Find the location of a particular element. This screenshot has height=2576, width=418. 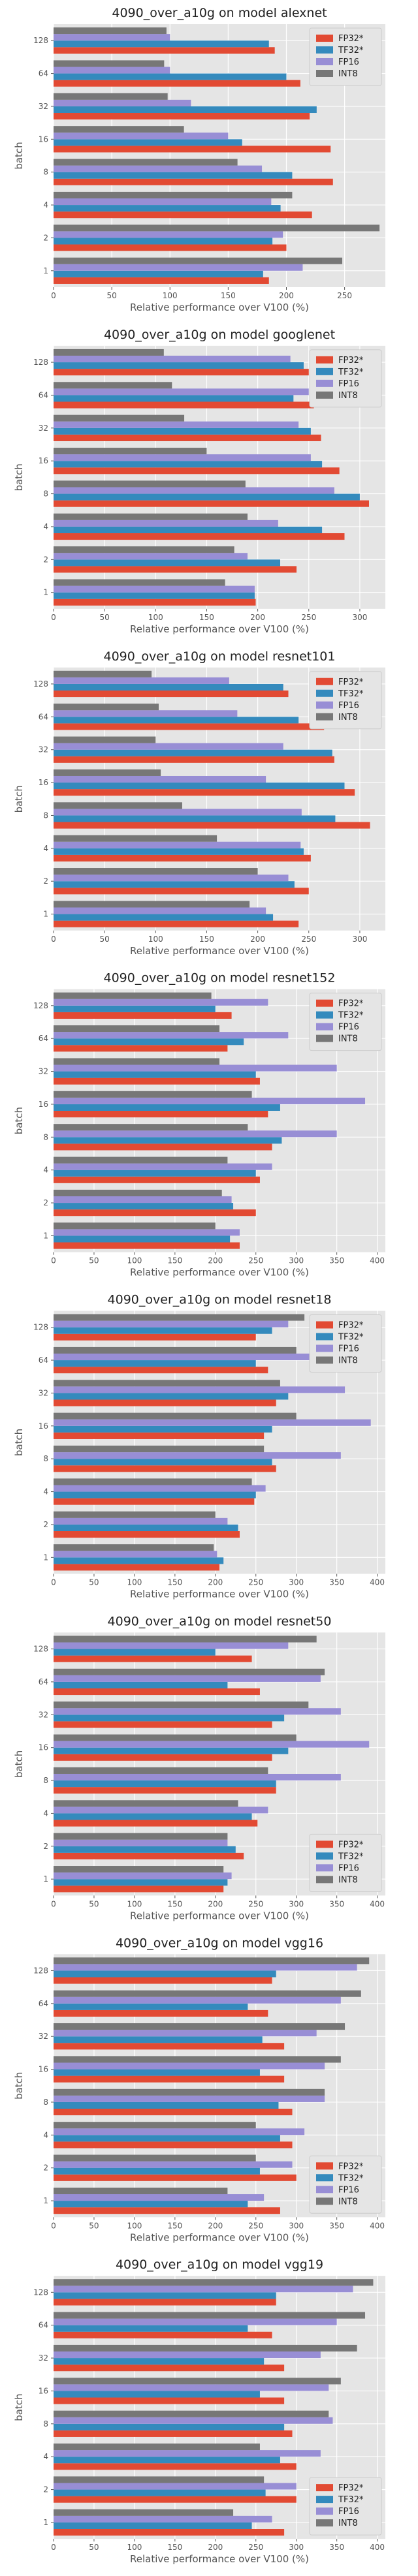

legend-label: INT8 is located at coordinates (348, 2523).